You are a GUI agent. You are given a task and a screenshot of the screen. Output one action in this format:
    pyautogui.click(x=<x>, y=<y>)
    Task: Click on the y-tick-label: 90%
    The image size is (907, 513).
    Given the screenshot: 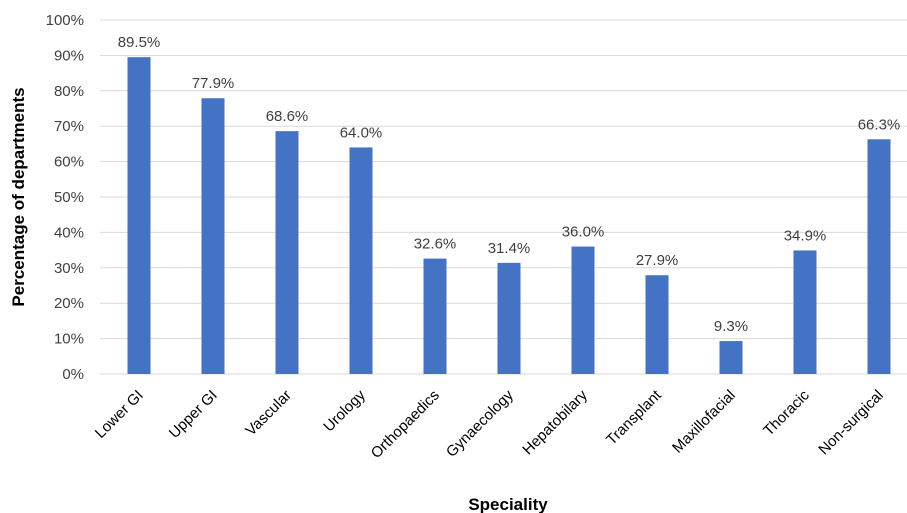 What is the action you would take?
    pyautogui.click(x=69, y=55)
    